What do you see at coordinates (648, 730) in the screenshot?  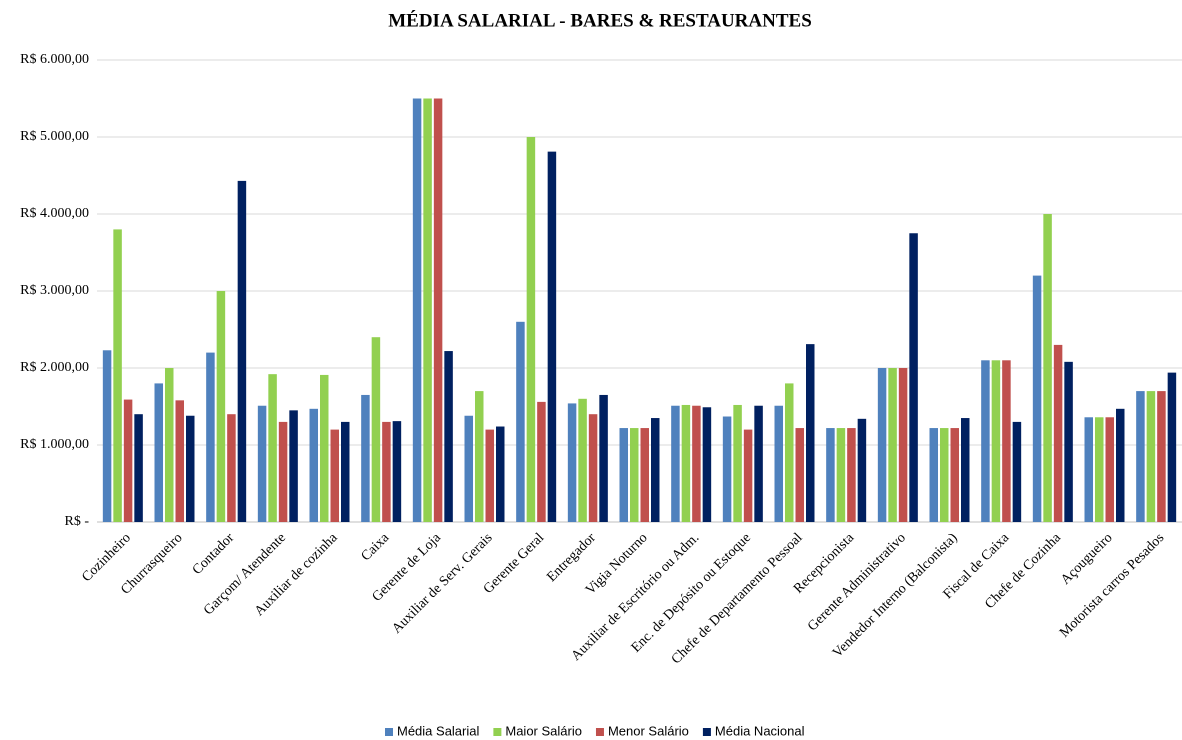 I see `legend-label: Menor Salário` at bounding box center [648, 730].